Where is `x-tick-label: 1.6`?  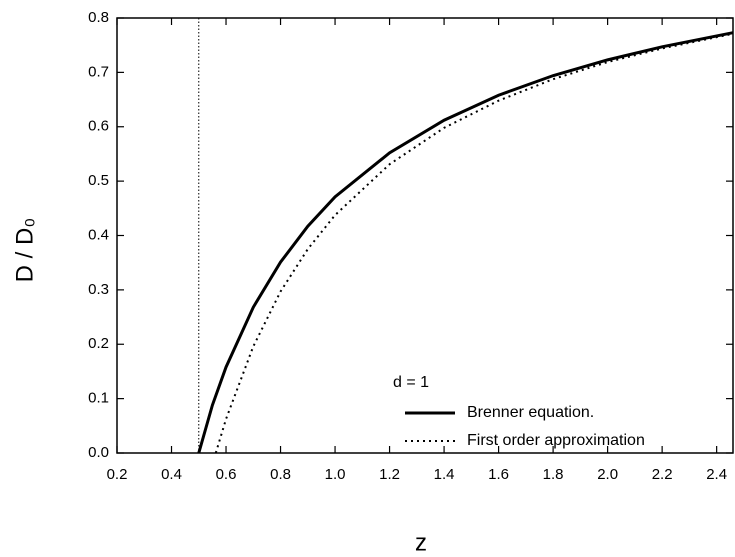 x-tick-label: 1.6 is located at coordinates (498, 474).